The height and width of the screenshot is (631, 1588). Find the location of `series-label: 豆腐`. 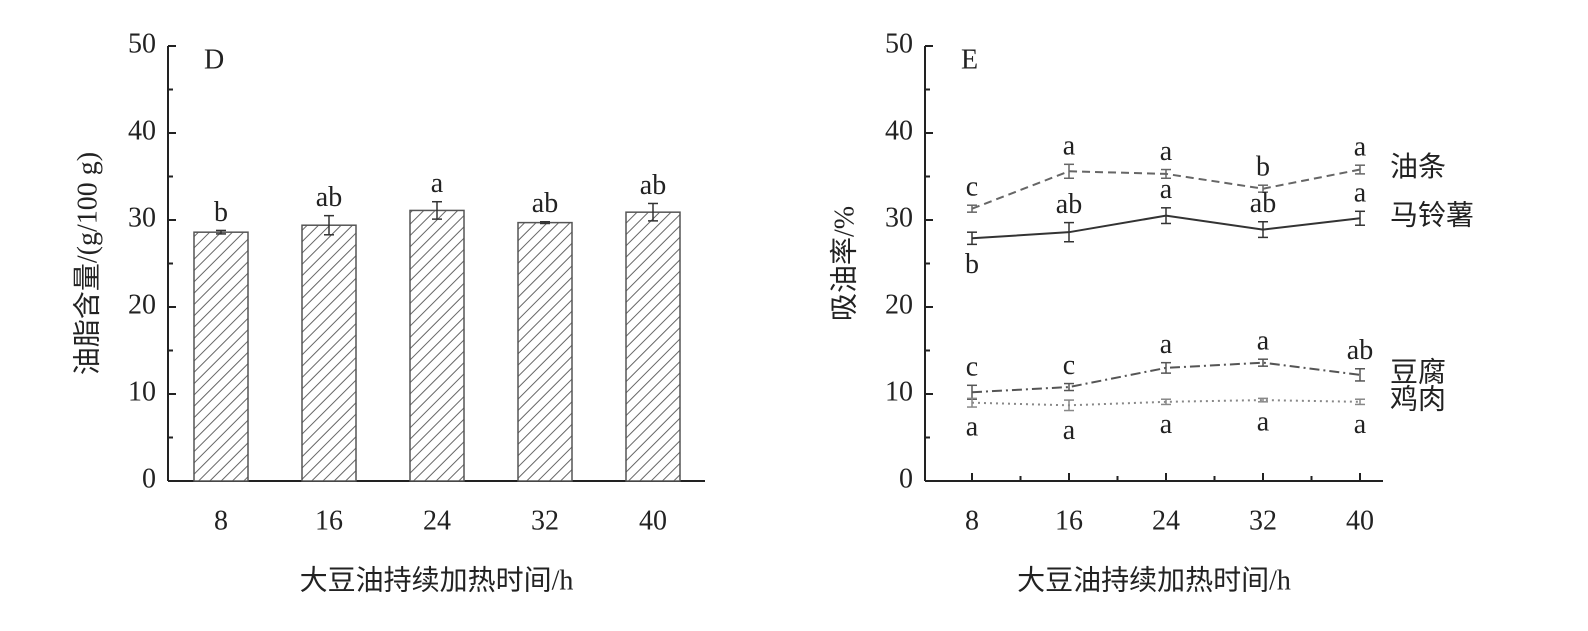

series-label: 豆腐 is located at coordinates (1418, 372).